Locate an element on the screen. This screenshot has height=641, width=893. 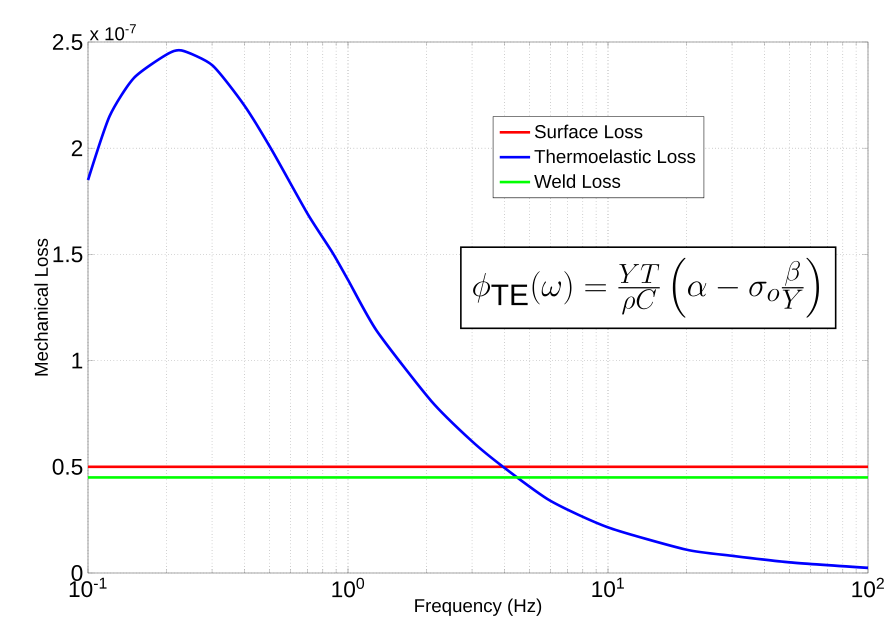
legend-label: Thermoelastic Loss is located at coordinates (615, 156).